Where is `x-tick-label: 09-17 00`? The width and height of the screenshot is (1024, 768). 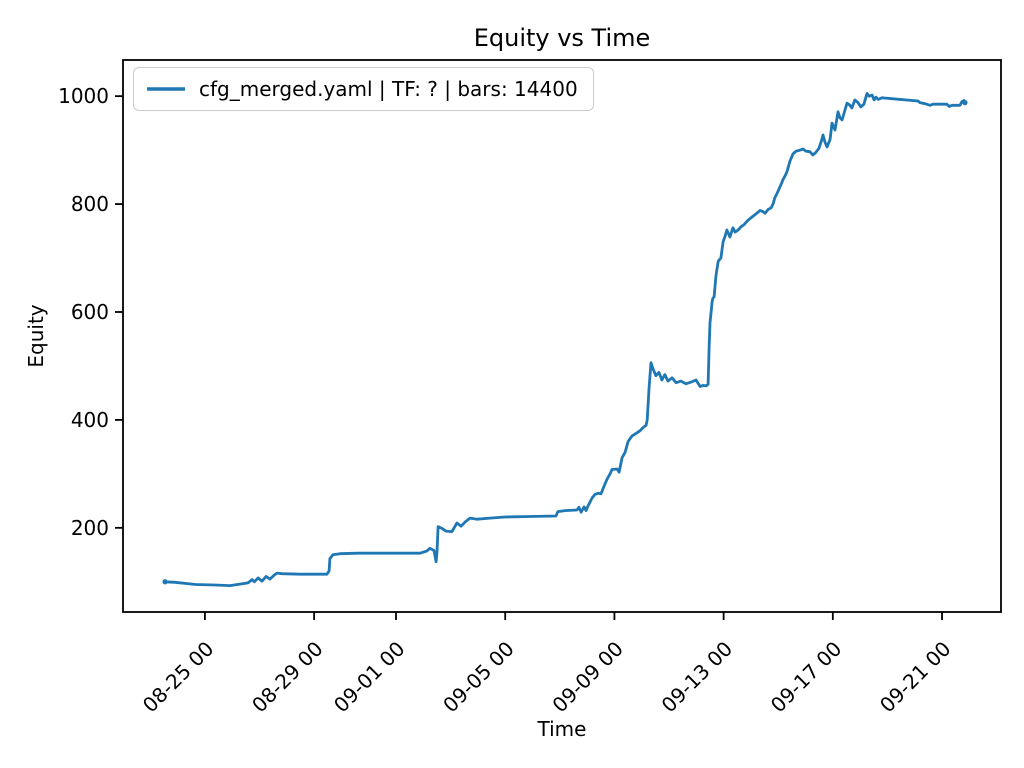
x-tick-label: 09-17 00 is located at coordinates (806, 677).